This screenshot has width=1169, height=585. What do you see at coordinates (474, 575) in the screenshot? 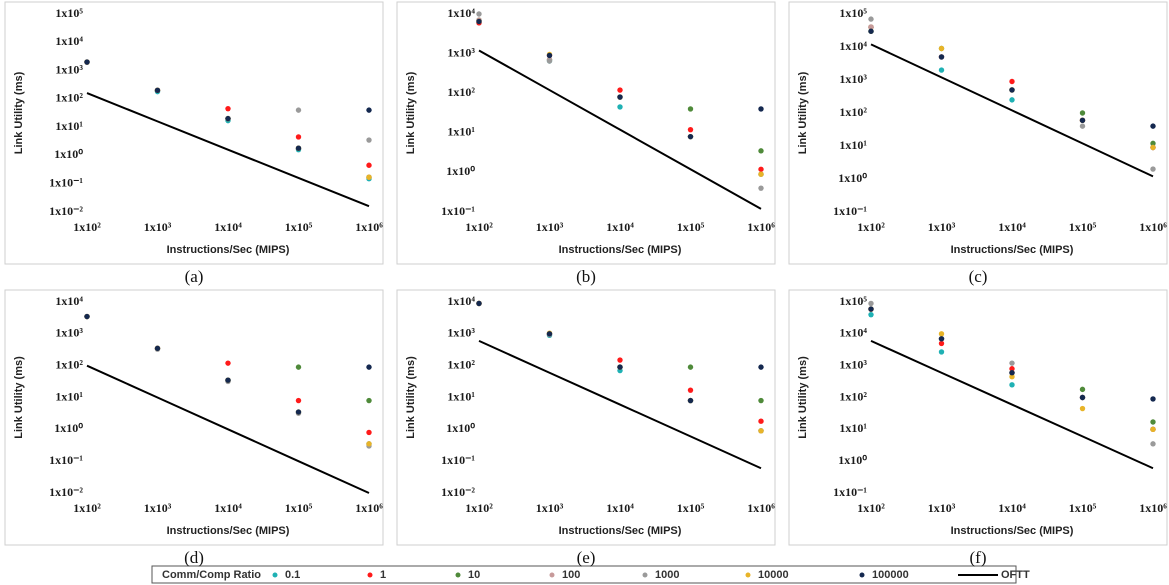
I see `legend-label: 10` at bounding box center [474, 575].